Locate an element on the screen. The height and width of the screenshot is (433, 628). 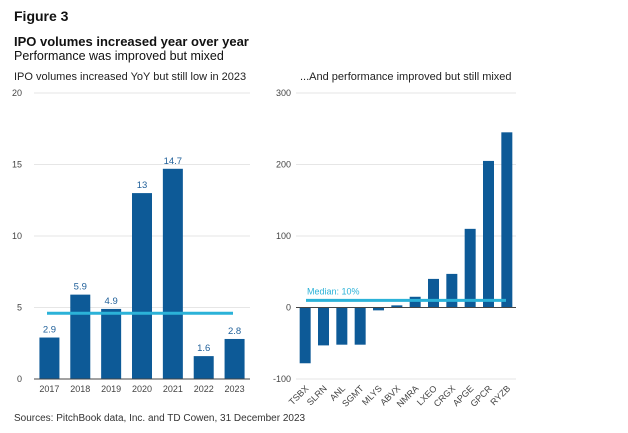
right-xtick-label-GPCR: GPCR is located at coordinates (481, 396).